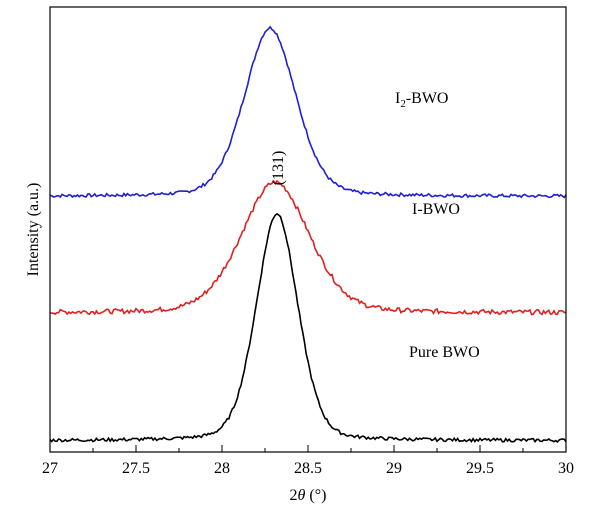 The image size is (600, 529). Describe the element at coordinates (33, 230) in the screenshot. I see `y-axis-label: Intensity (a.u.)` at that location.